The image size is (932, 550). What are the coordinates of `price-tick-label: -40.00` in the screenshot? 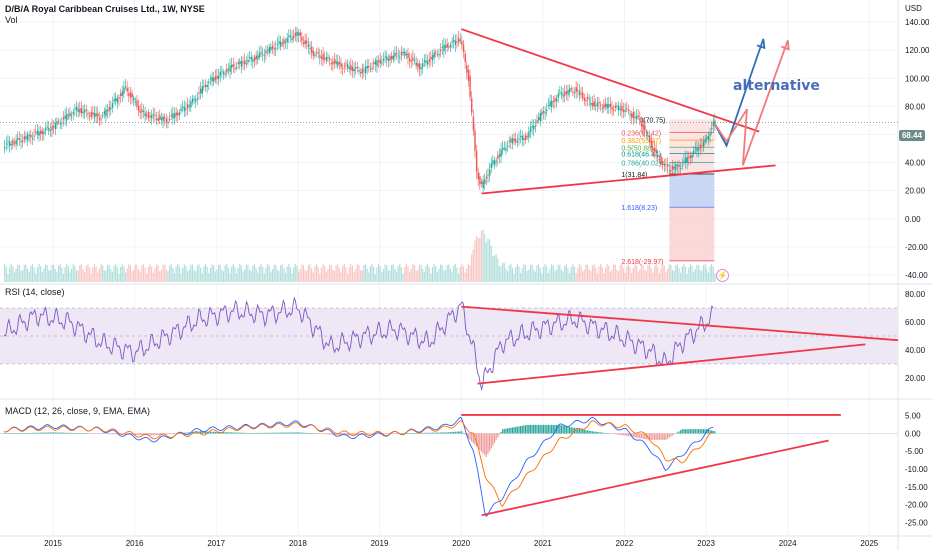 It's located at (916, 275).